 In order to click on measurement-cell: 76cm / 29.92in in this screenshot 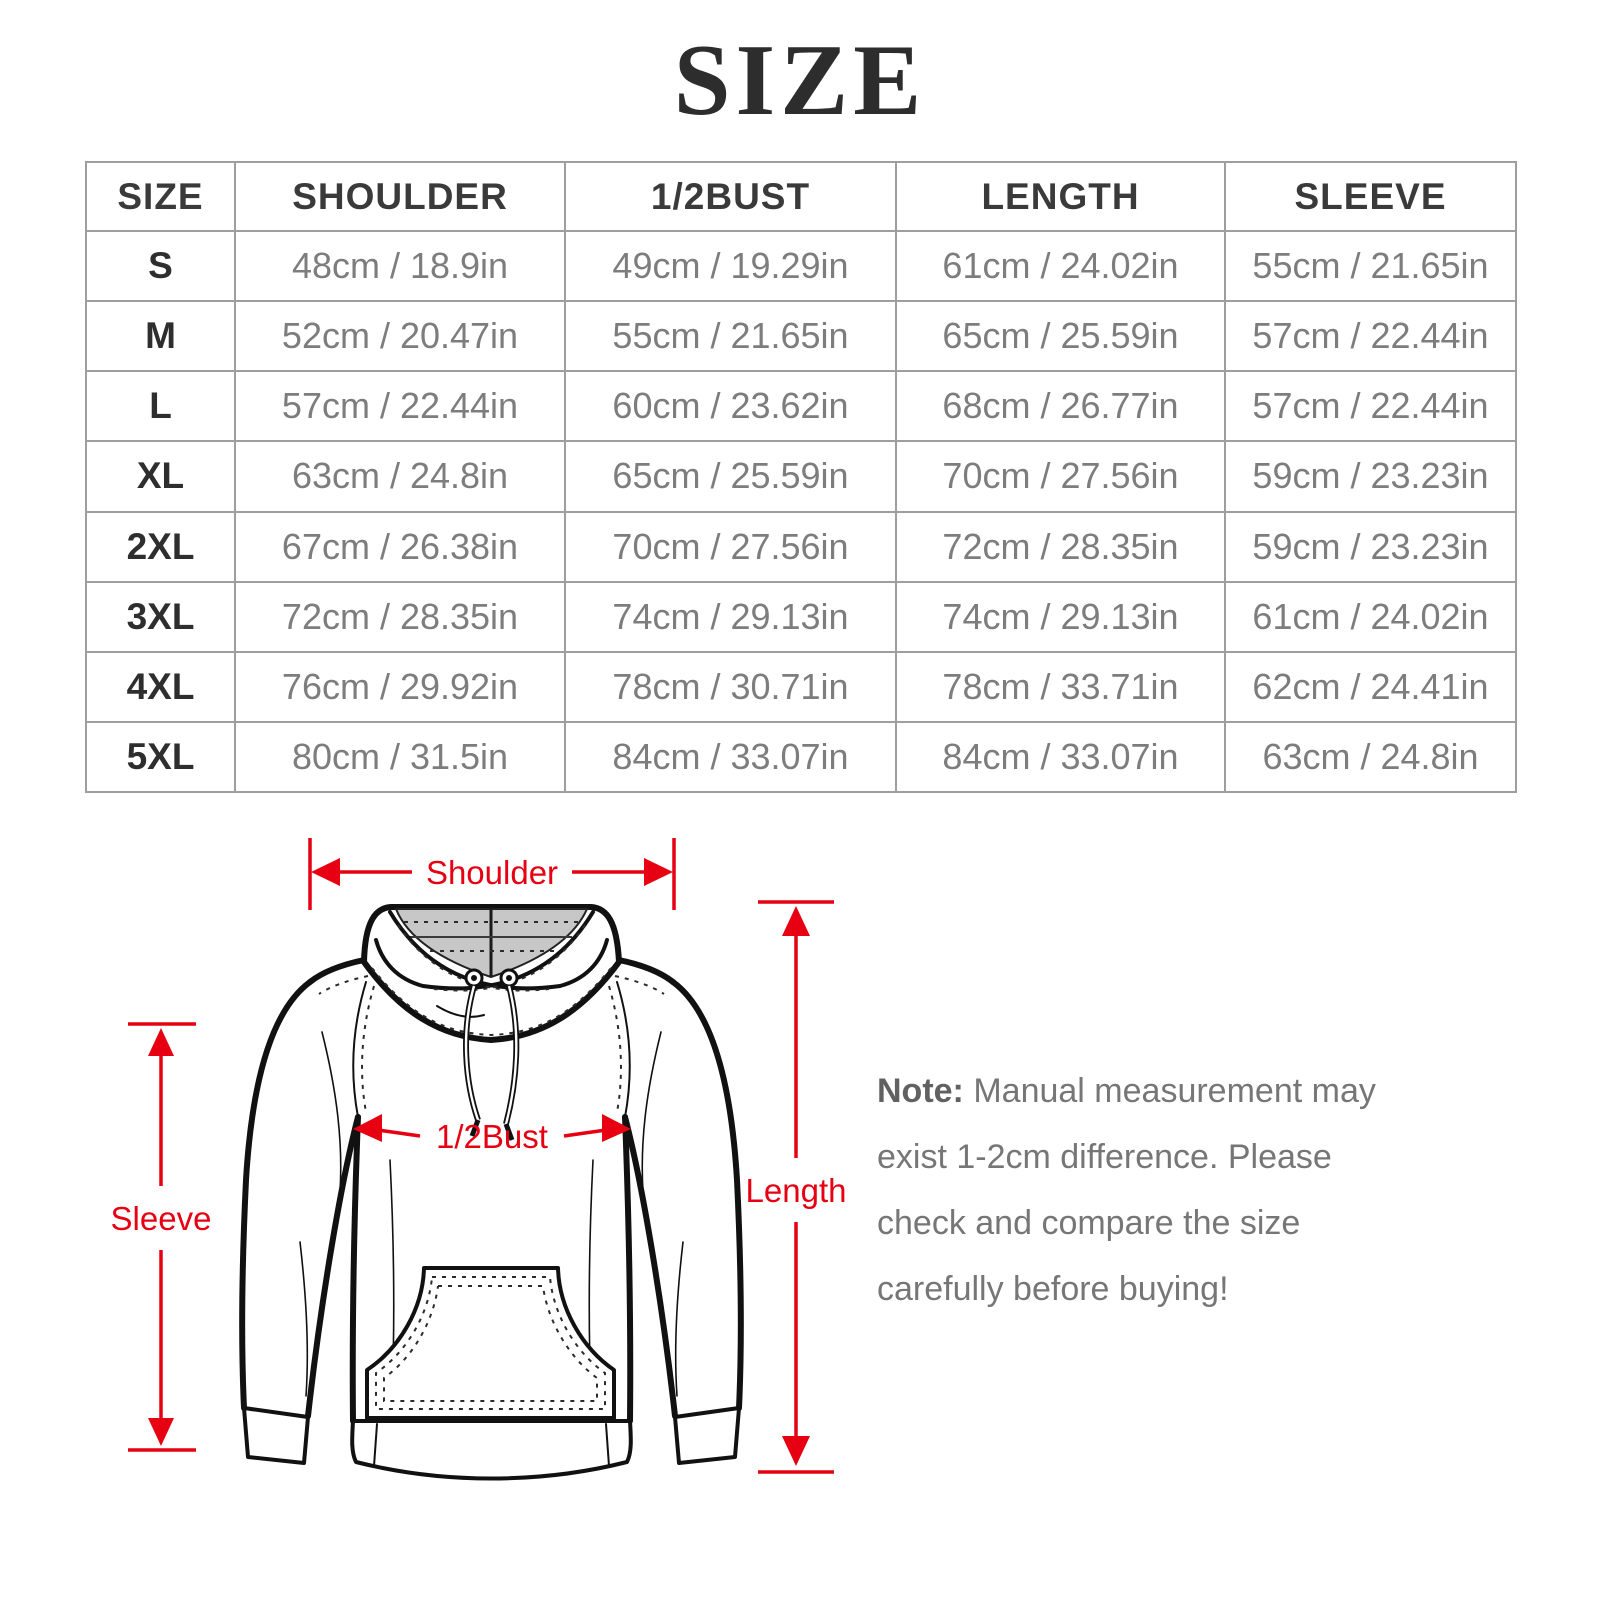, I will do `click(400, 686)`.